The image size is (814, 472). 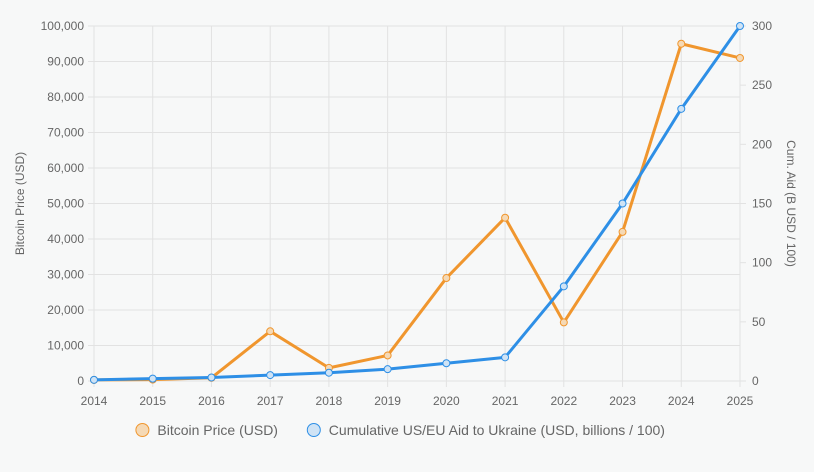 I want to click on x-tick-label: 2019, so click(x=387, y=401).